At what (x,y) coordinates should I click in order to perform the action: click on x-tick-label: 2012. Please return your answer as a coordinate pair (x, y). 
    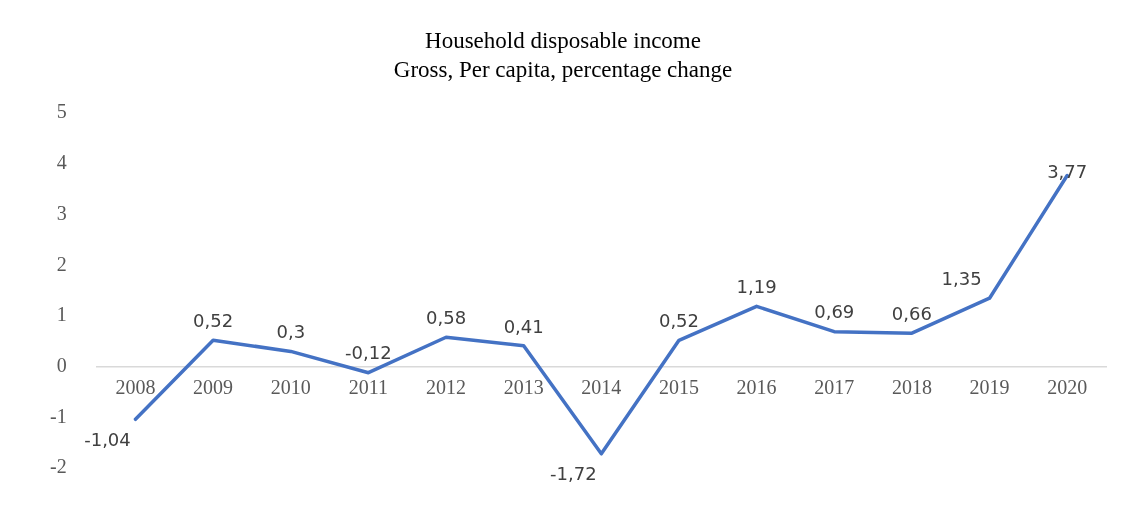
    Looking at the image, I should click on (446, 386).